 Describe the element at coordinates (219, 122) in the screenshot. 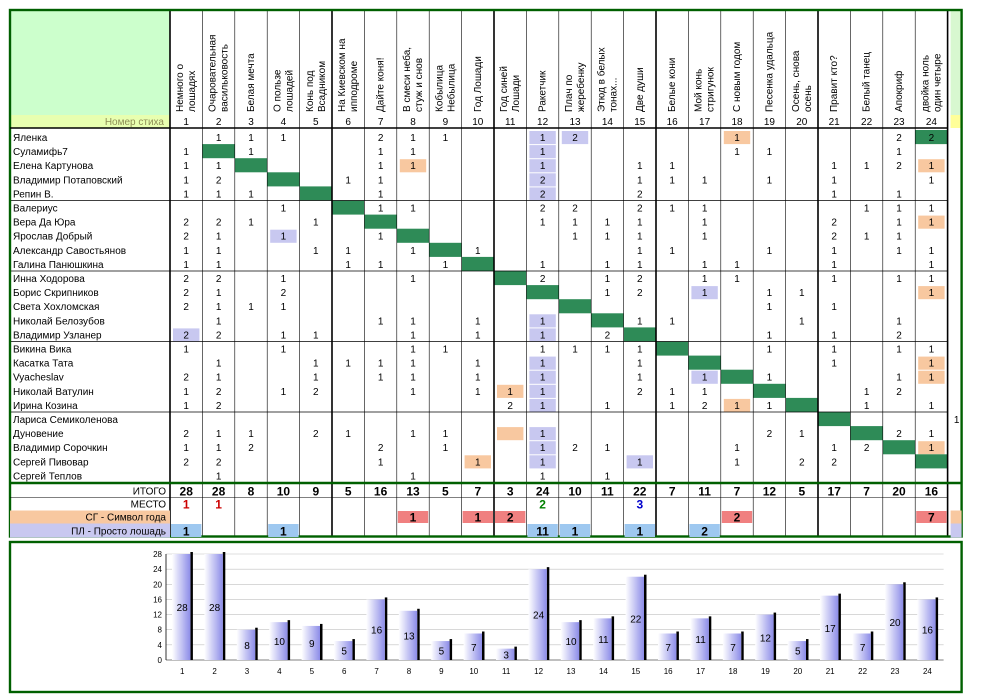

I see `poem-number: 2` at that location.